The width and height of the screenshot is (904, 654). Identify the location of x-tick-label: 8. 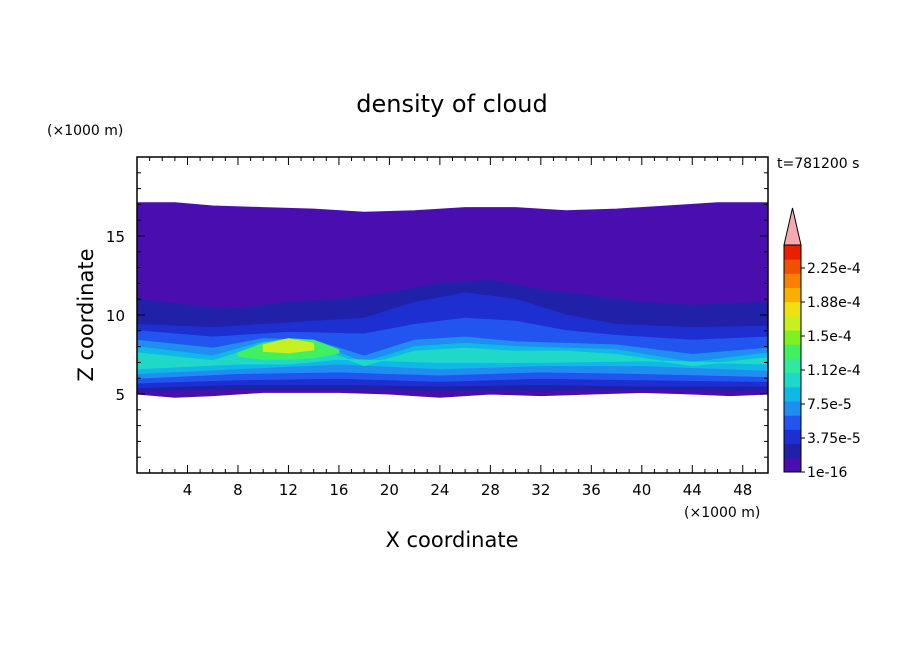
(238, 490).